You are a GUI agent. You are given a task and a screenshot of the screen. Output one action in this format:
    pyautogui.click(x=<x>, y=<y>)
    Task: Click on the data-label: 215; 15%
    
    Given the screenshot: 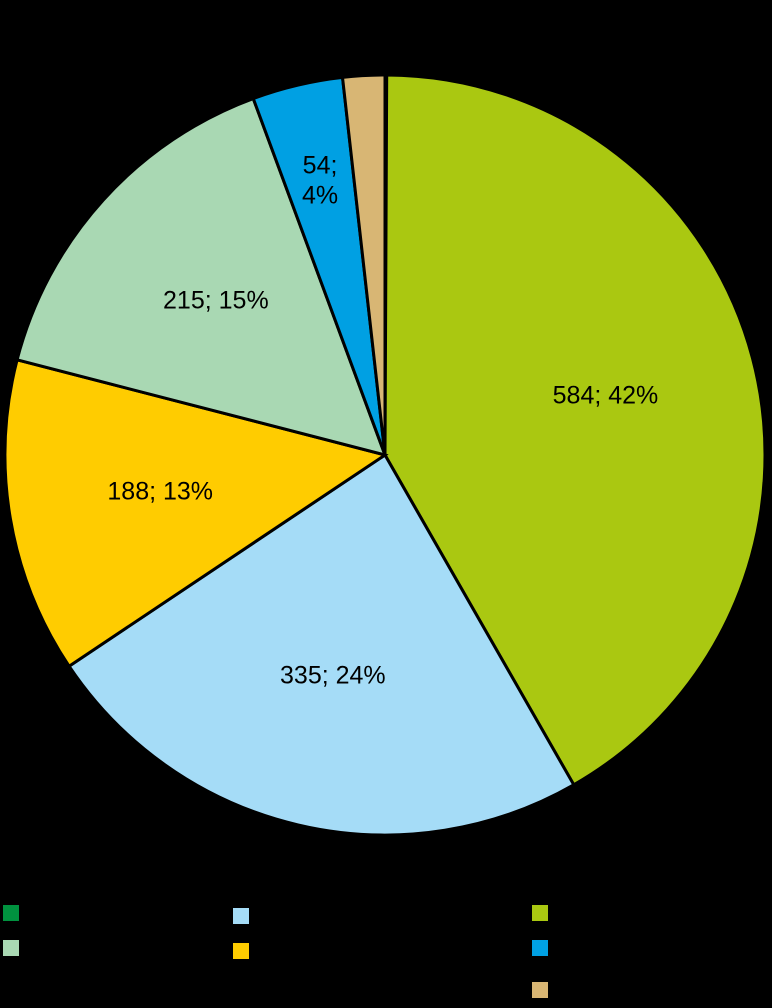 What is the action you would take?
    pyautogui.click(x=216, y=301)
    